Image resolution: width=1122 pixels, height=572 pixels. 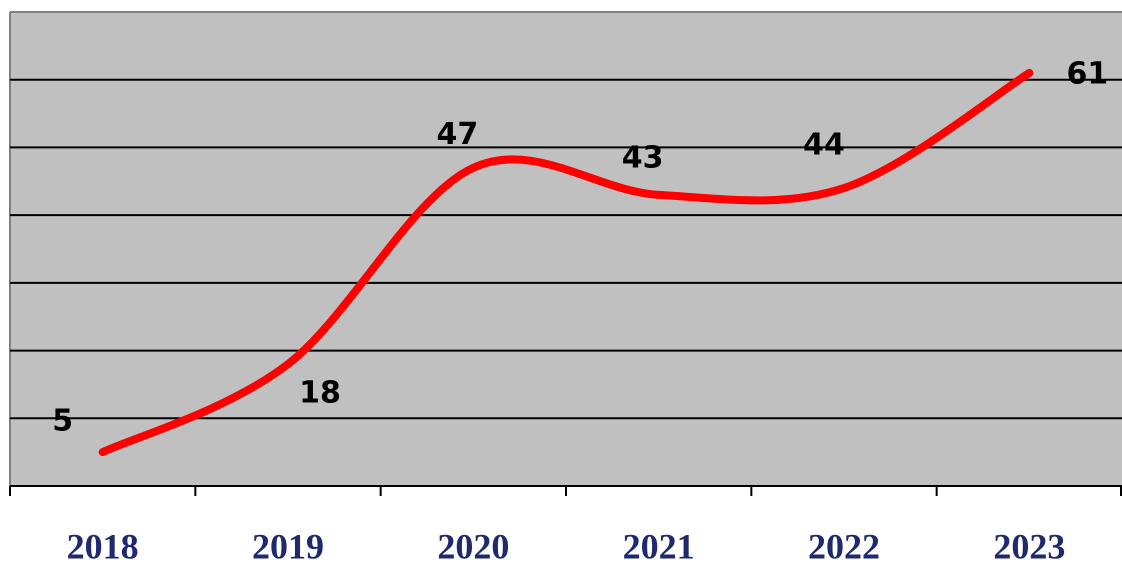 What do you see at coordinates (457, 134) in the screenshot?
I see `data-label: 47` at bounding box center [457, 134].